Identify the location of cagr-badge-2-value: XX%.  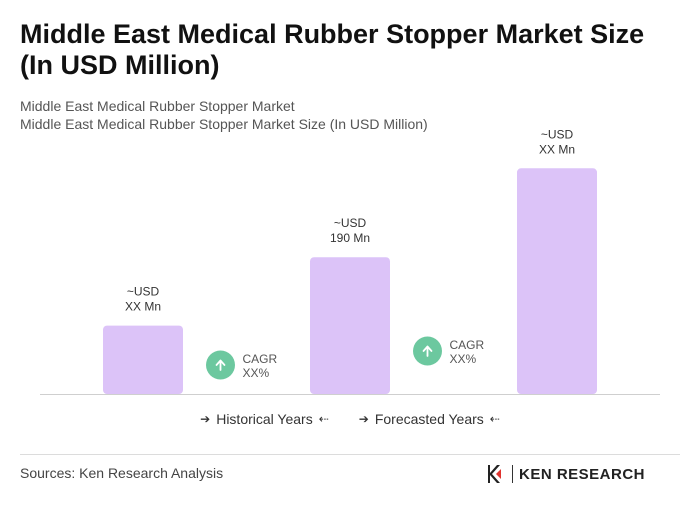
(463, 359).